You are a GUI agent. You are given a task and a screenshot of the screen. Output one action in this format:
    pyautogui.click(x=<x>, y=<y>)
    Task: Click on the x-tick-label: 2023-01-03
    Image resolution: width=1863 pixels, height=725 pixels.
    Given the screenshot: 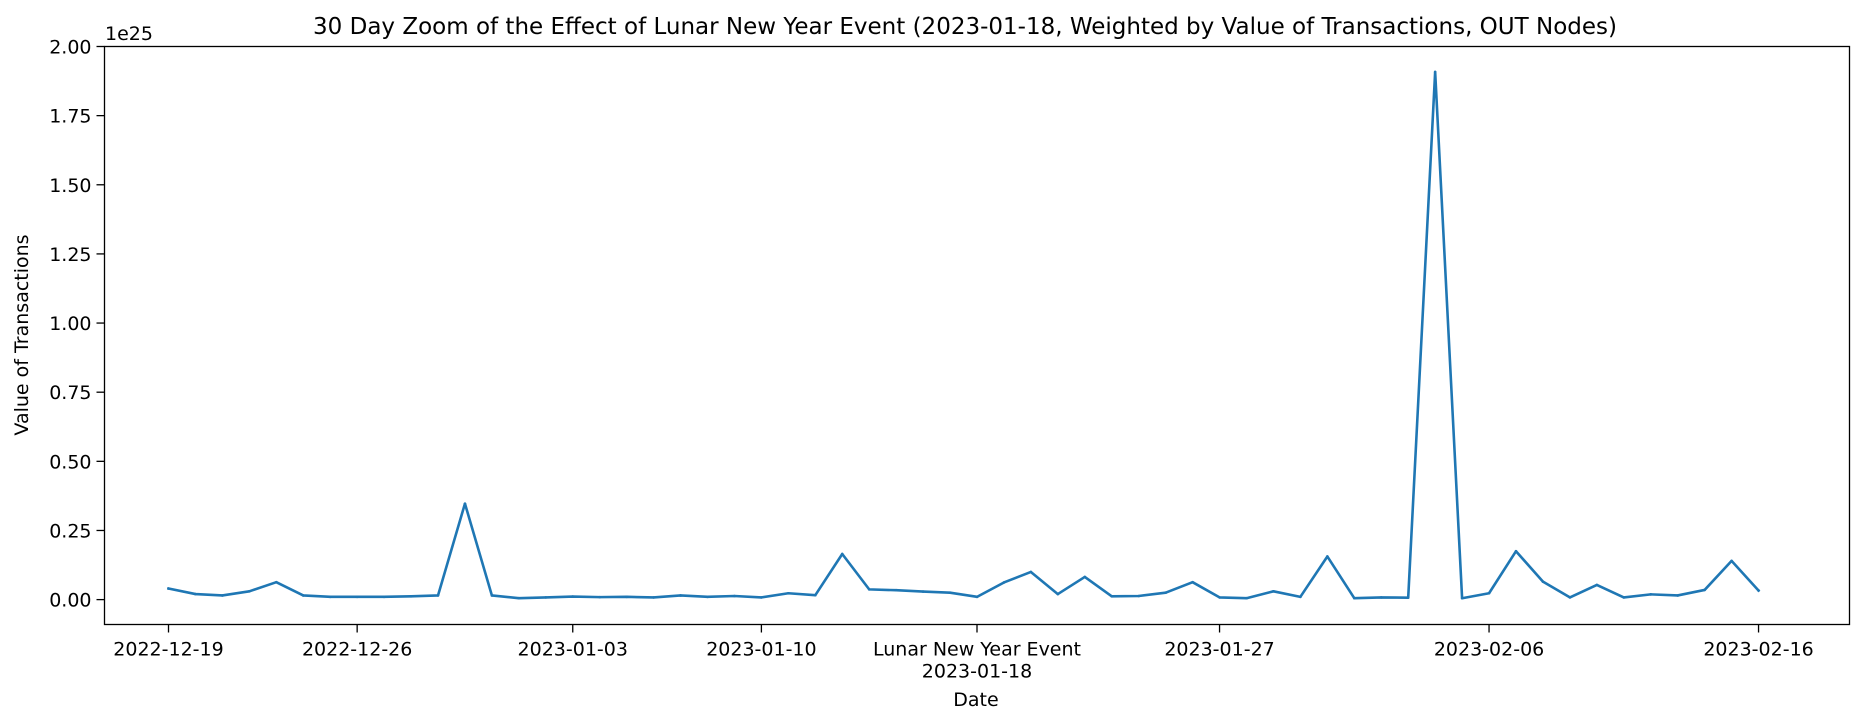 What is the action you would take?
    pyautogui.click(x=573, y=650)
    